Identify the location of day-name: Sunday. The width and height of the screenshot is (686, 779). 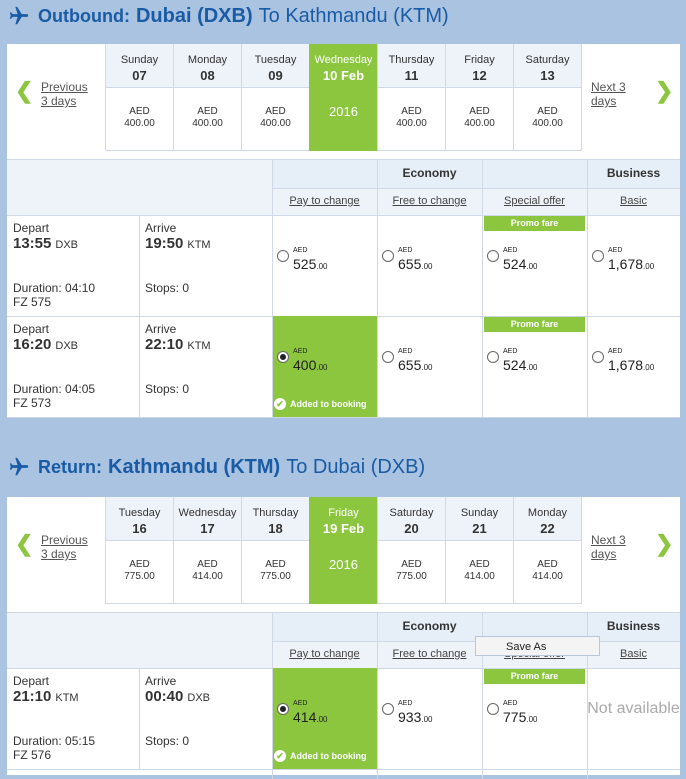
(479, 513).